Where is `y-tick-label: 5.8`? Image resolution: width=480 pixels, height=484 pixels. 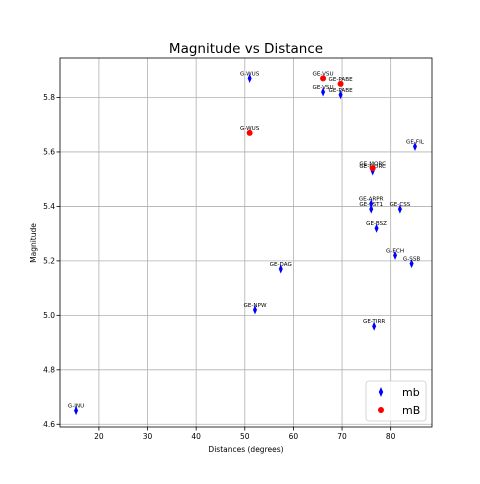
y-tick-label: 5.8 is located at coordinates (49, 97).